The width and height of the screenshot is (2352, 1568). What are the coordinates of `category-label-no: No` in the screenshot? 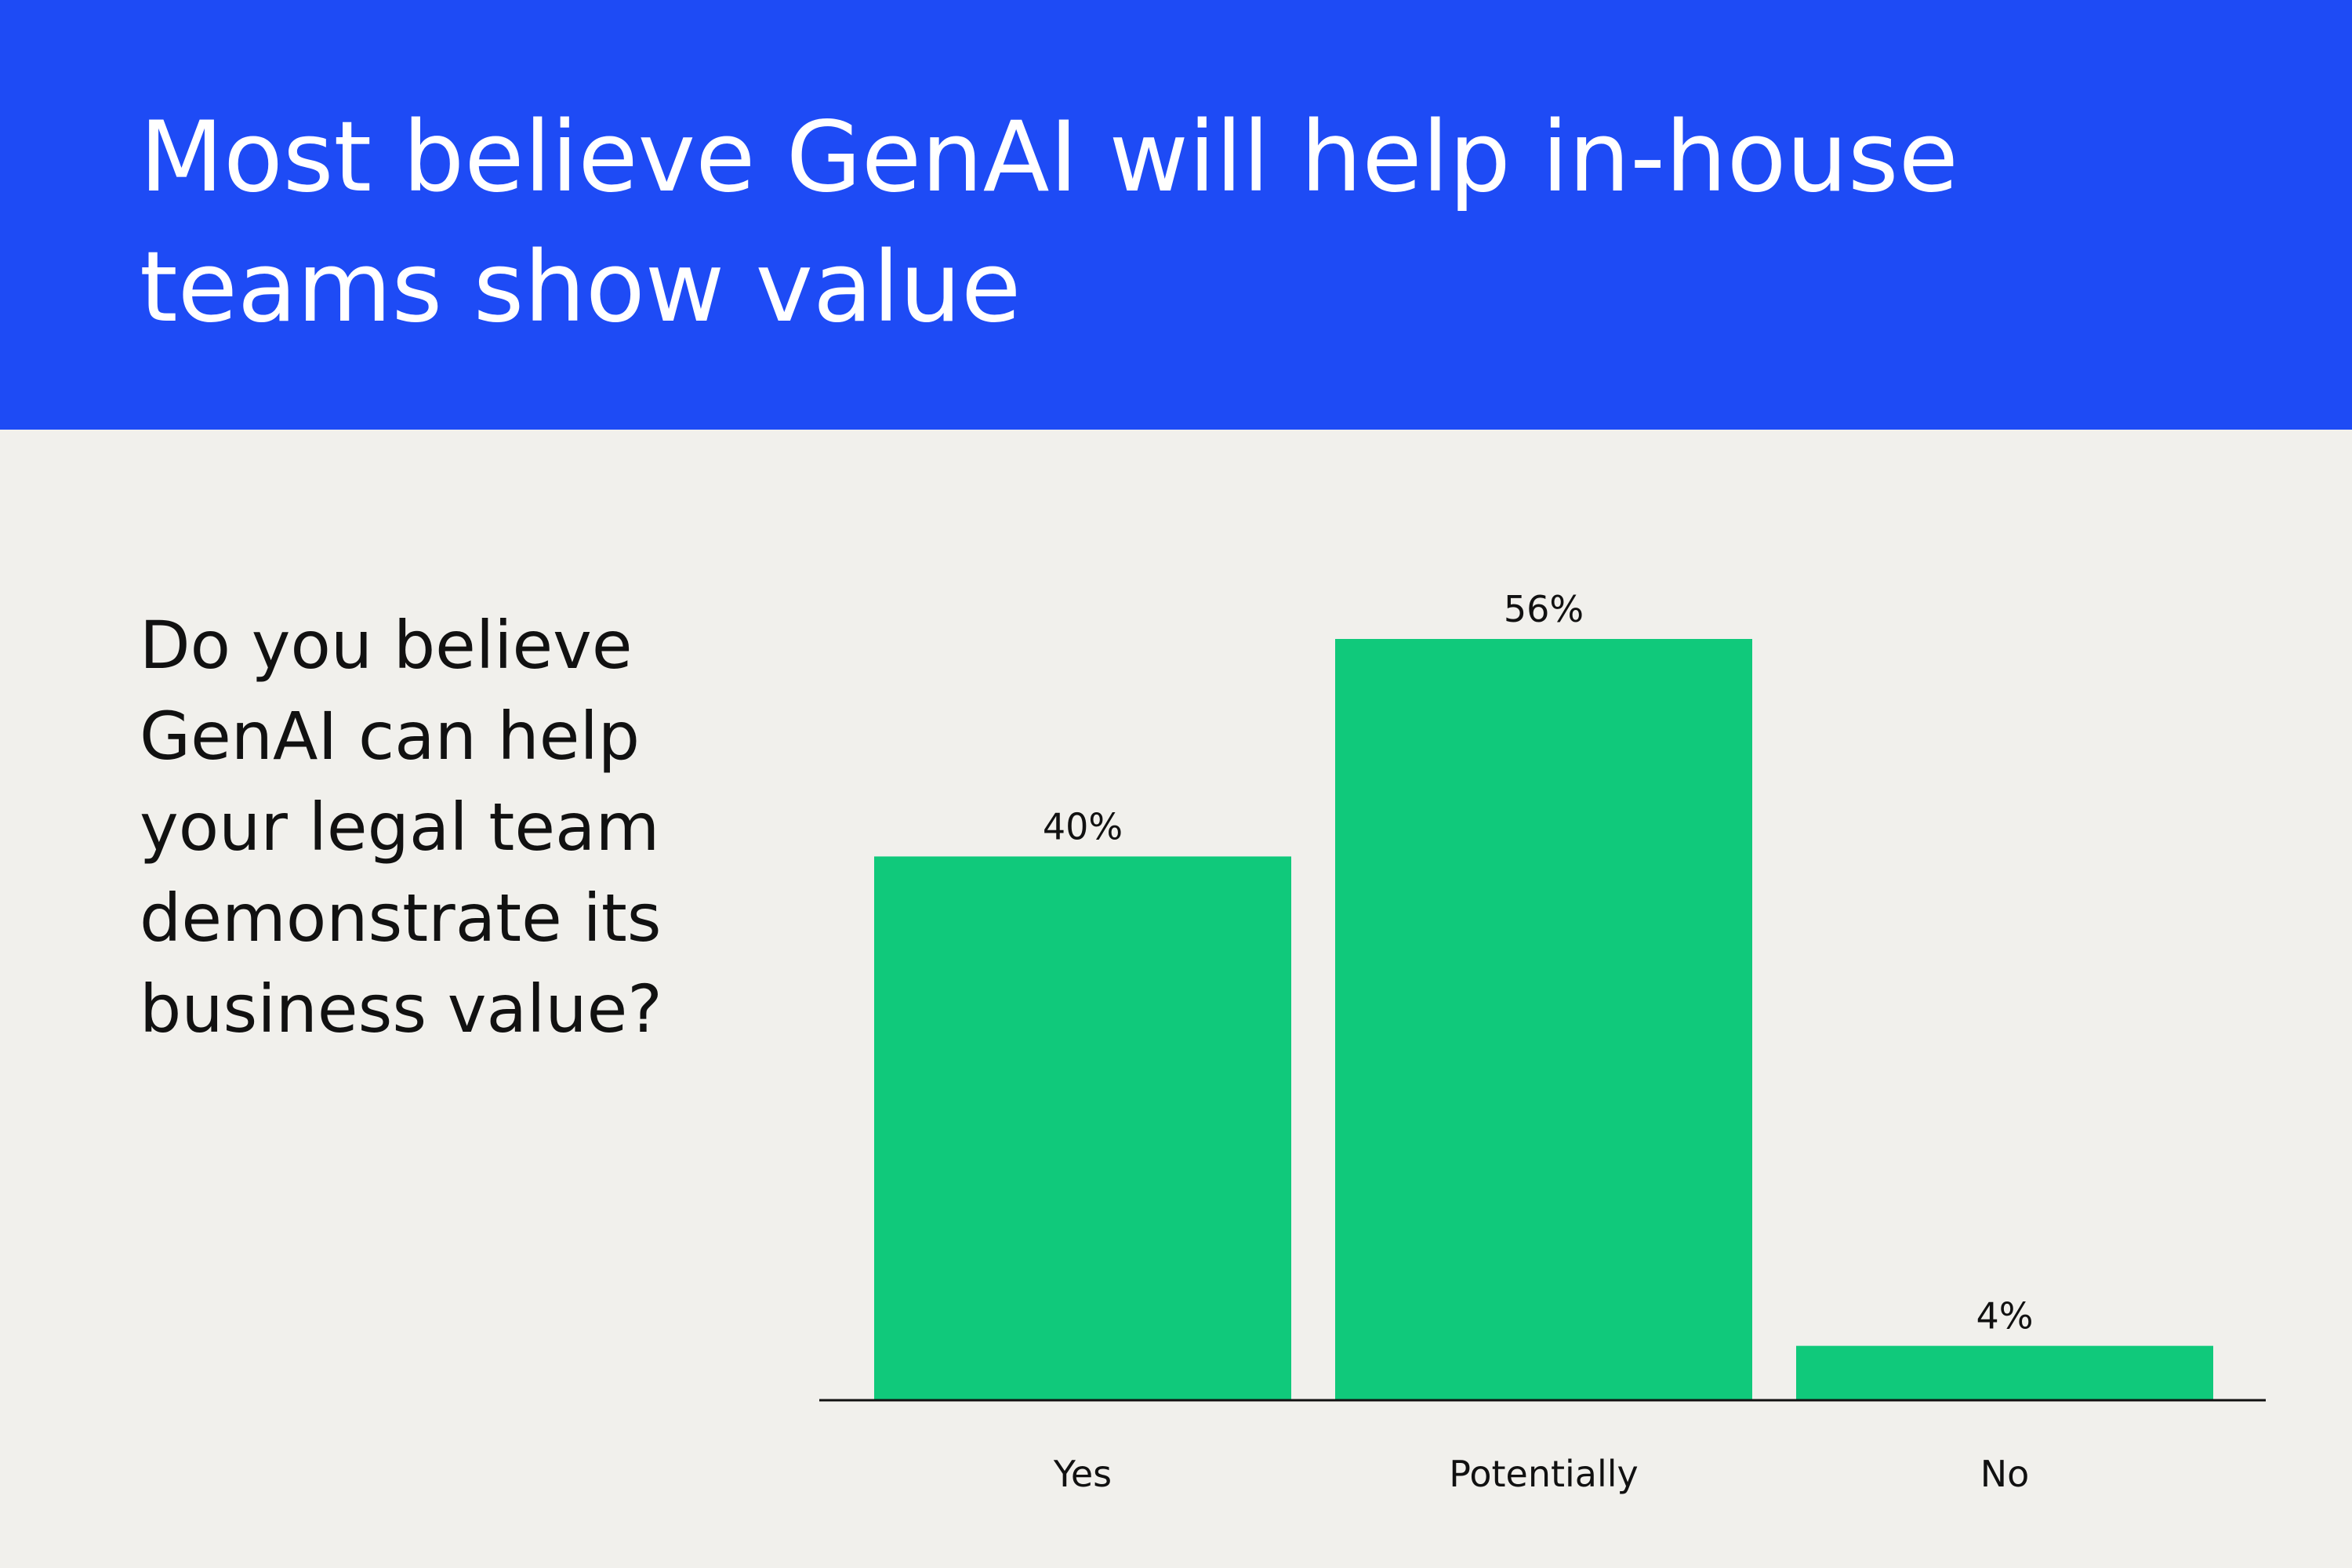 It's located at (2005, 1474).